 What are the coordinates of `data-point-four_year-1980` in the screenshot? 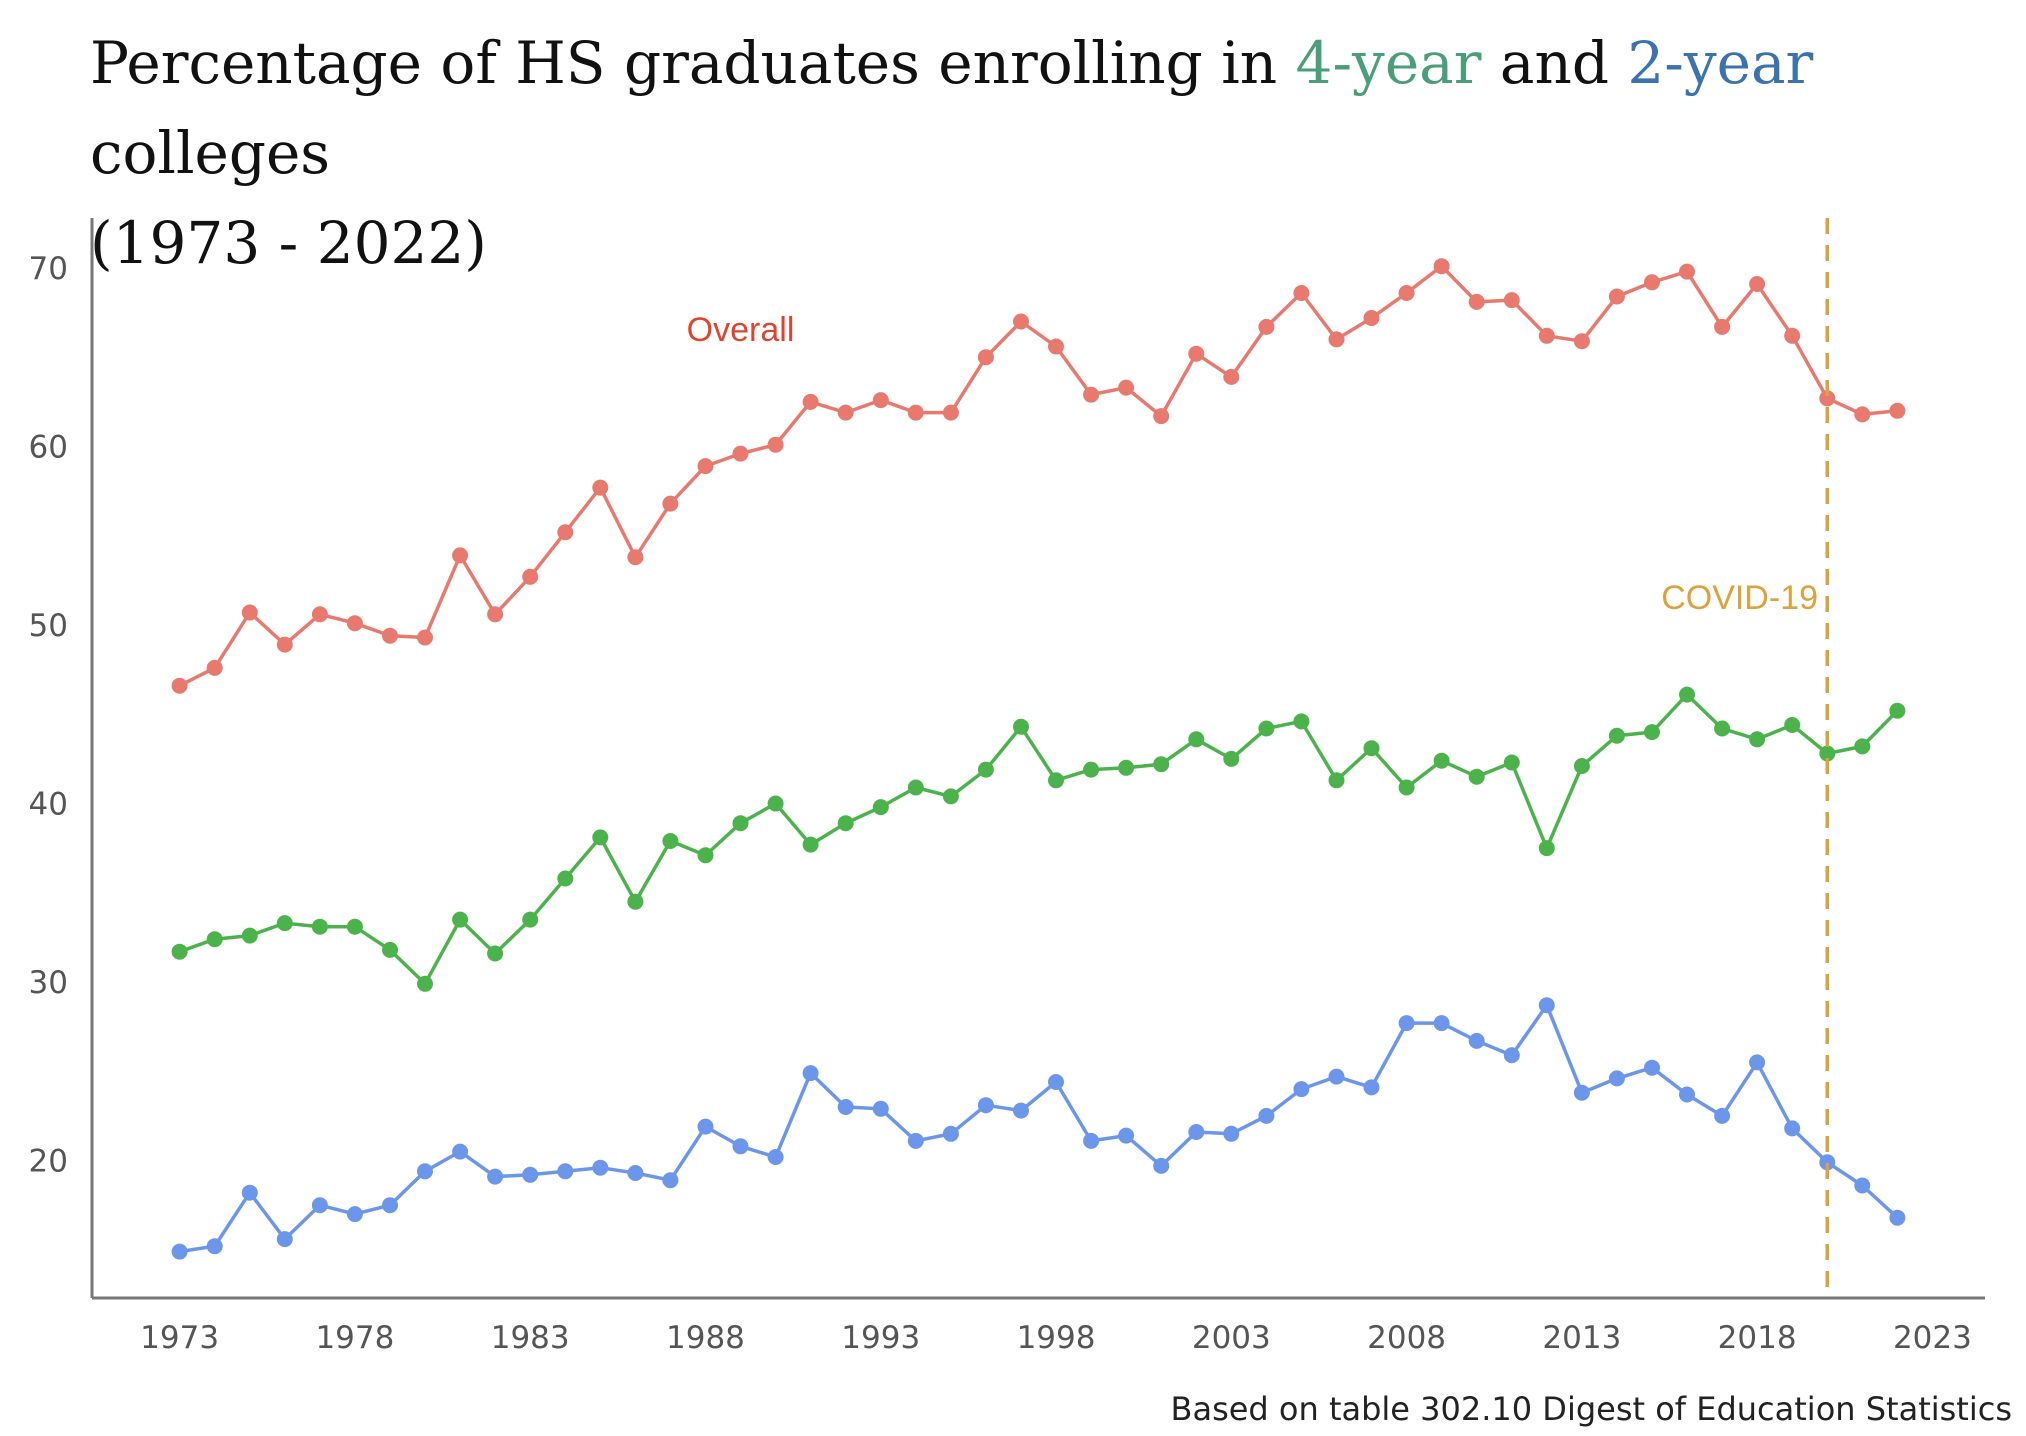 It's located at (425, 983).